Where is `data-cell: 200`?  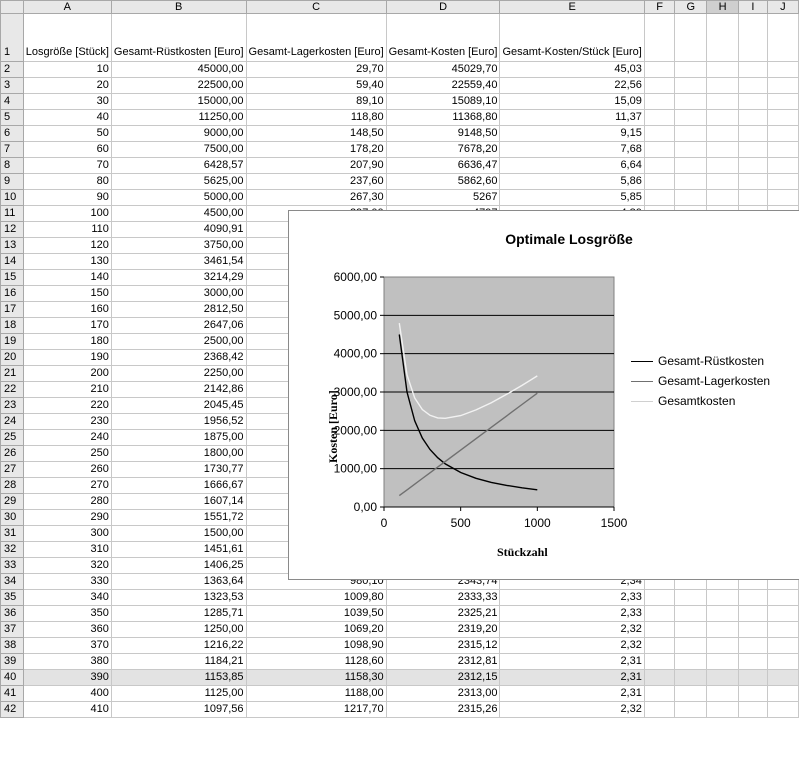
data-cell: 200 is located at coordinates (67, 373).